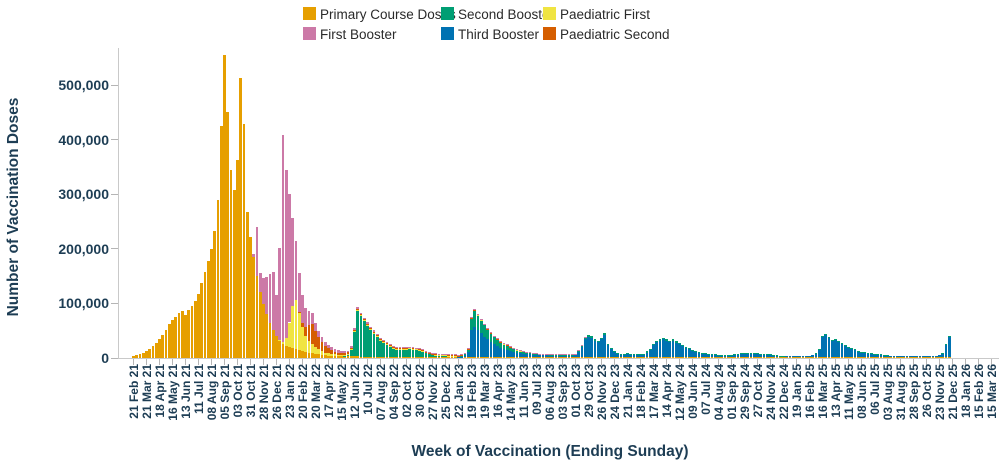  Describe the element at coordinates (953, 392) in the screenshot. I see `x-tick-label: 21 Dec 25` at that location.